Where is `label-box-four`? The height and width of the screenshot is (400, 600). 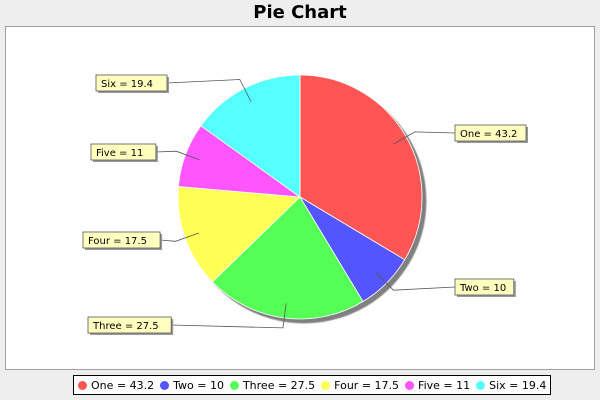 label-box-four is located at coordinates (121, 240).